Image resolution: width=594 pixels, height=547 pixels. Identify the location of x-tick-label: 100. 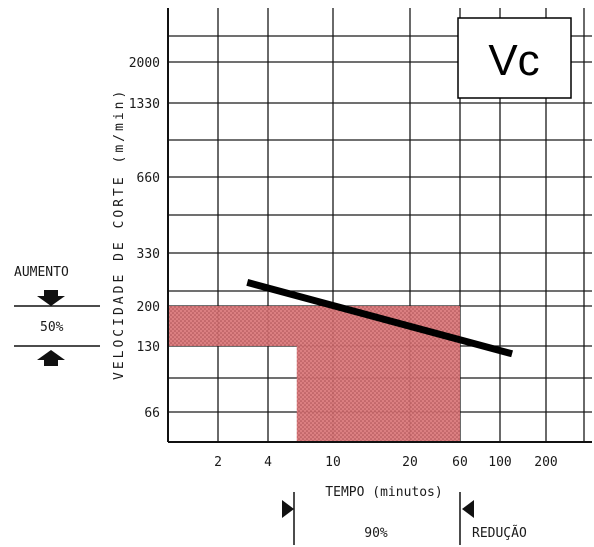
(499, 462).